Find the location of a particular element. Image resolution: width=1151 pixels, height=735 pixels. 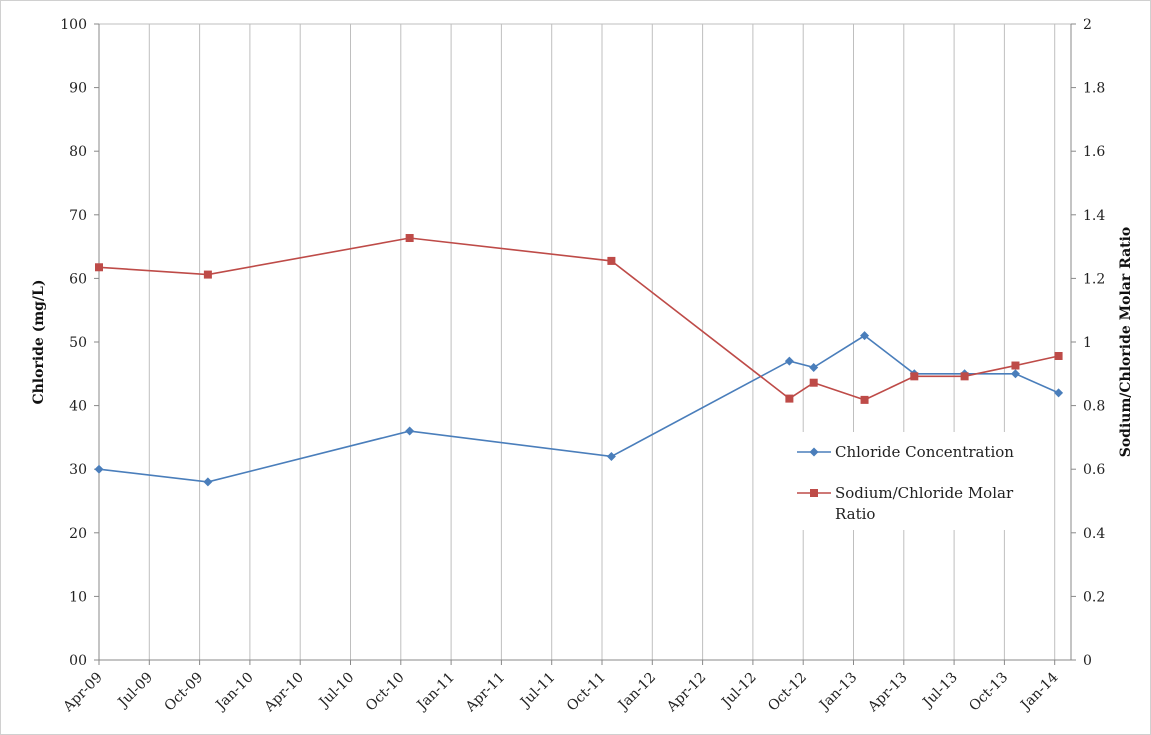

y-right-tick-label: 1.6 is located at coordinates (1094, 152).